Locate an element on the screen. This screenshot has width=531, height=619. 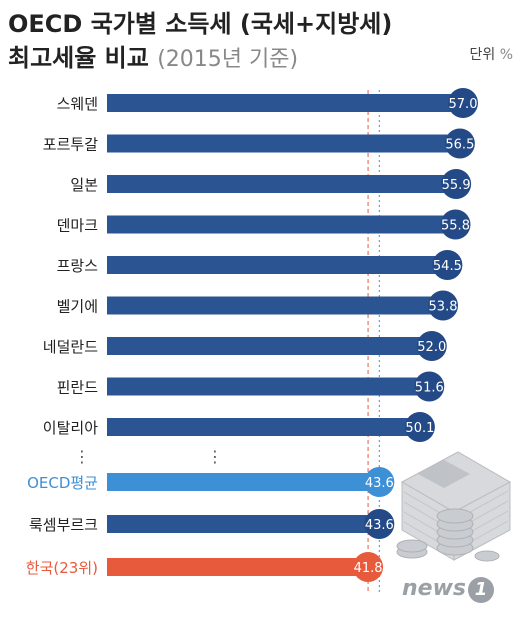
category-label-5: 벨기에 is located at coordinates (77, 307).